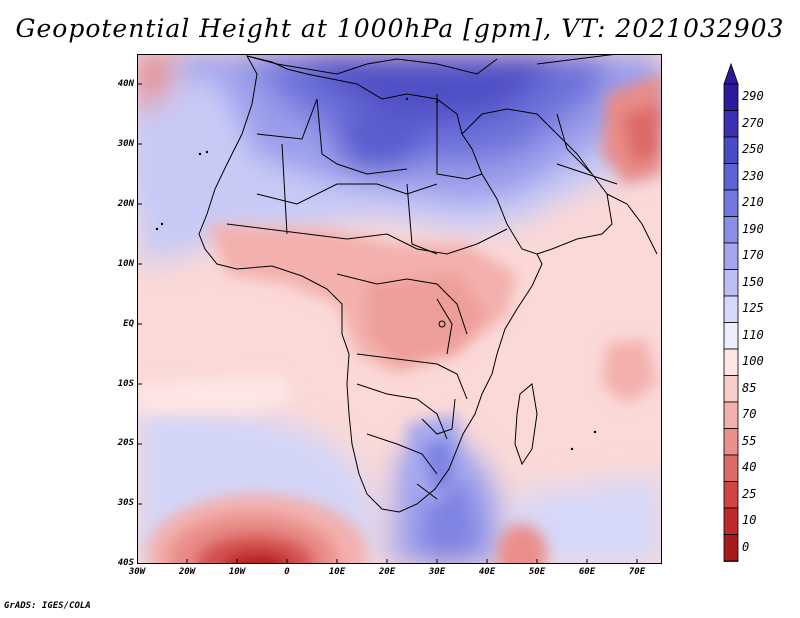  I want to click on lat-label-40n: 40N, so click(125, 84).